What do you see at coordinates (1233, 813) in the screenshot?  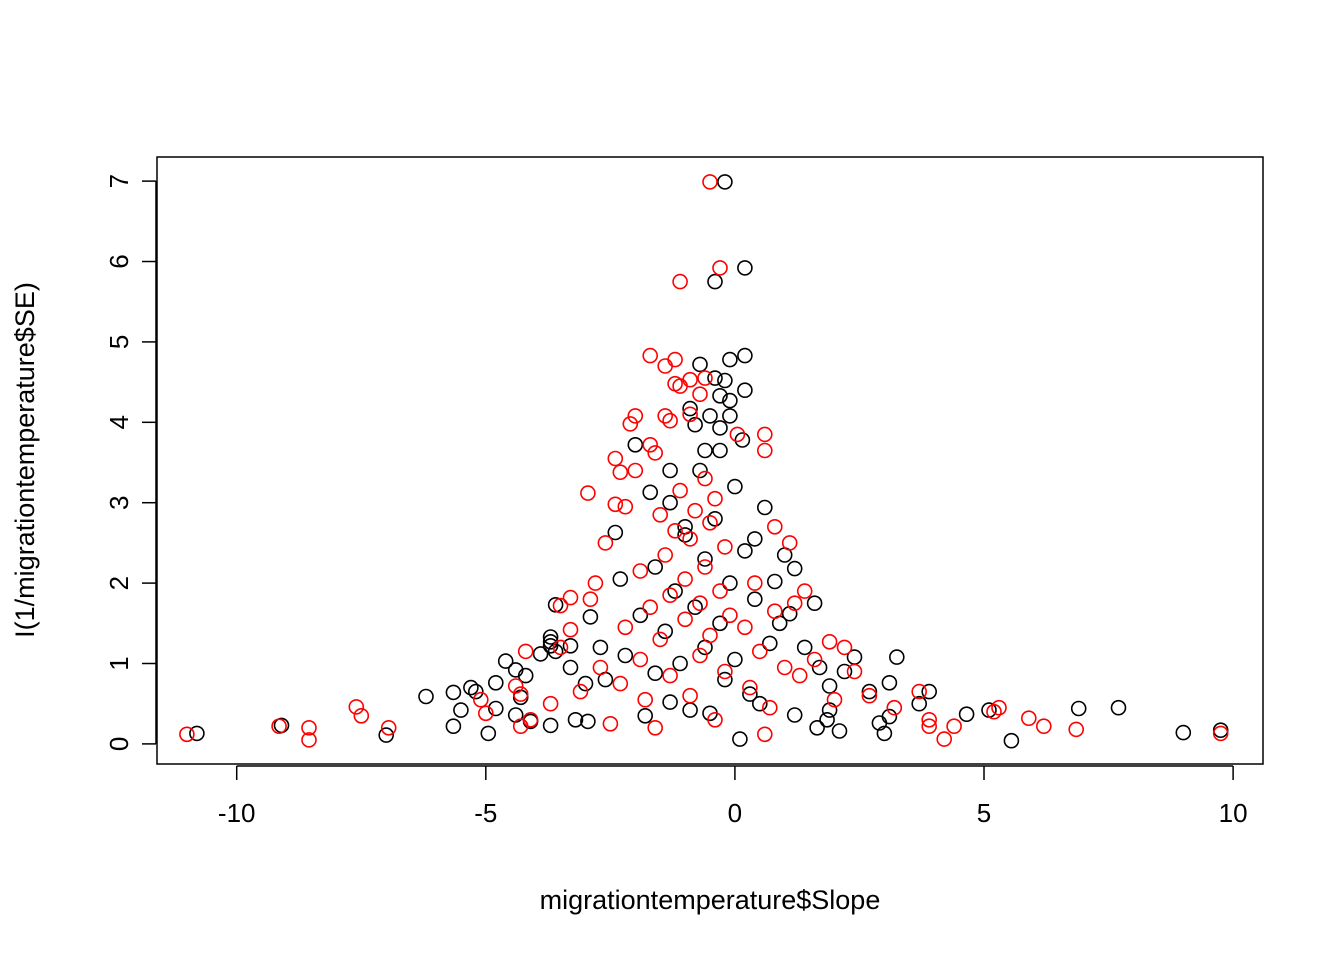 I see `x-tick-label: 10` at bounding box center [1233, 813].